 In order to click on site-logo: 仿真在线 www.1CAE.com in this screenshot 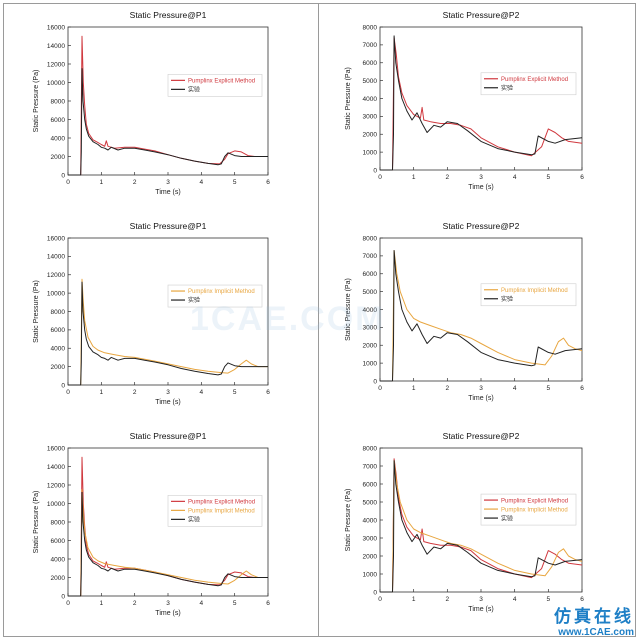, I will do `click(594, 620)`.